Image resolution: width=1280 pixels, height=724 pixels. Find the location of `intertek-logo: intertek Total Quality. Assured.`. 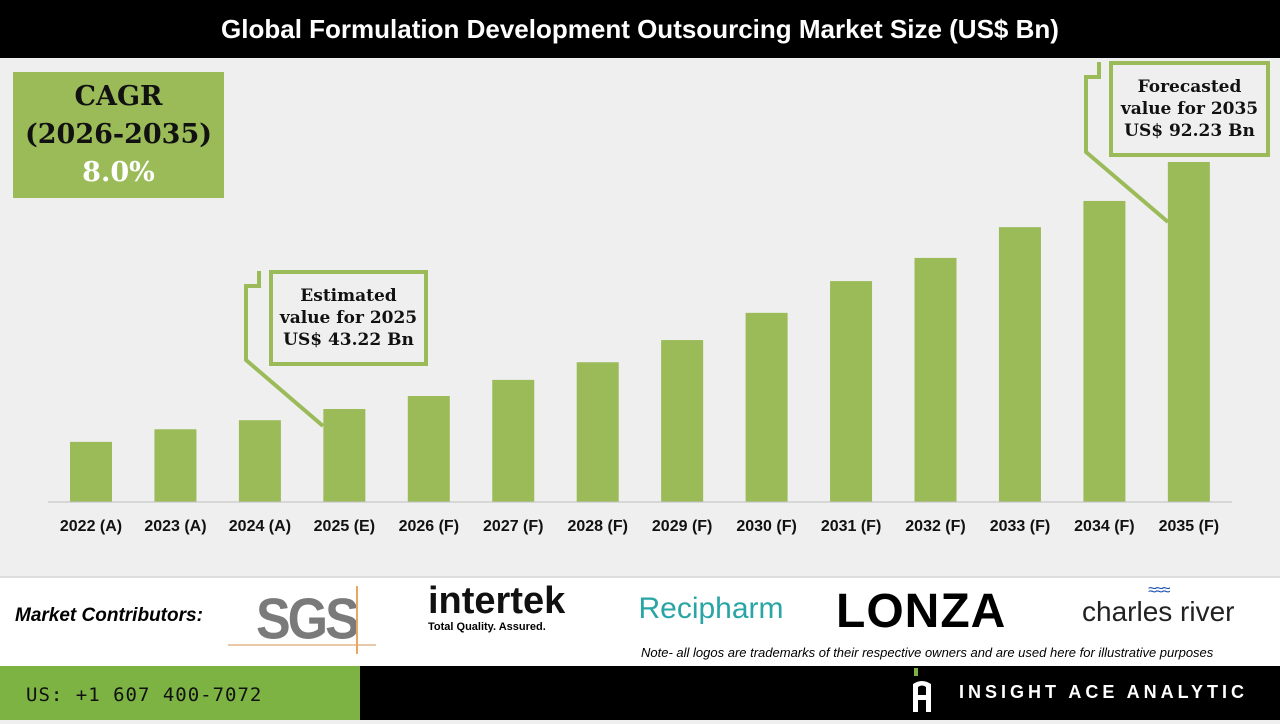

intertek-logo: intertek Total Quality. Assured. is located at coordinates (496, 606).